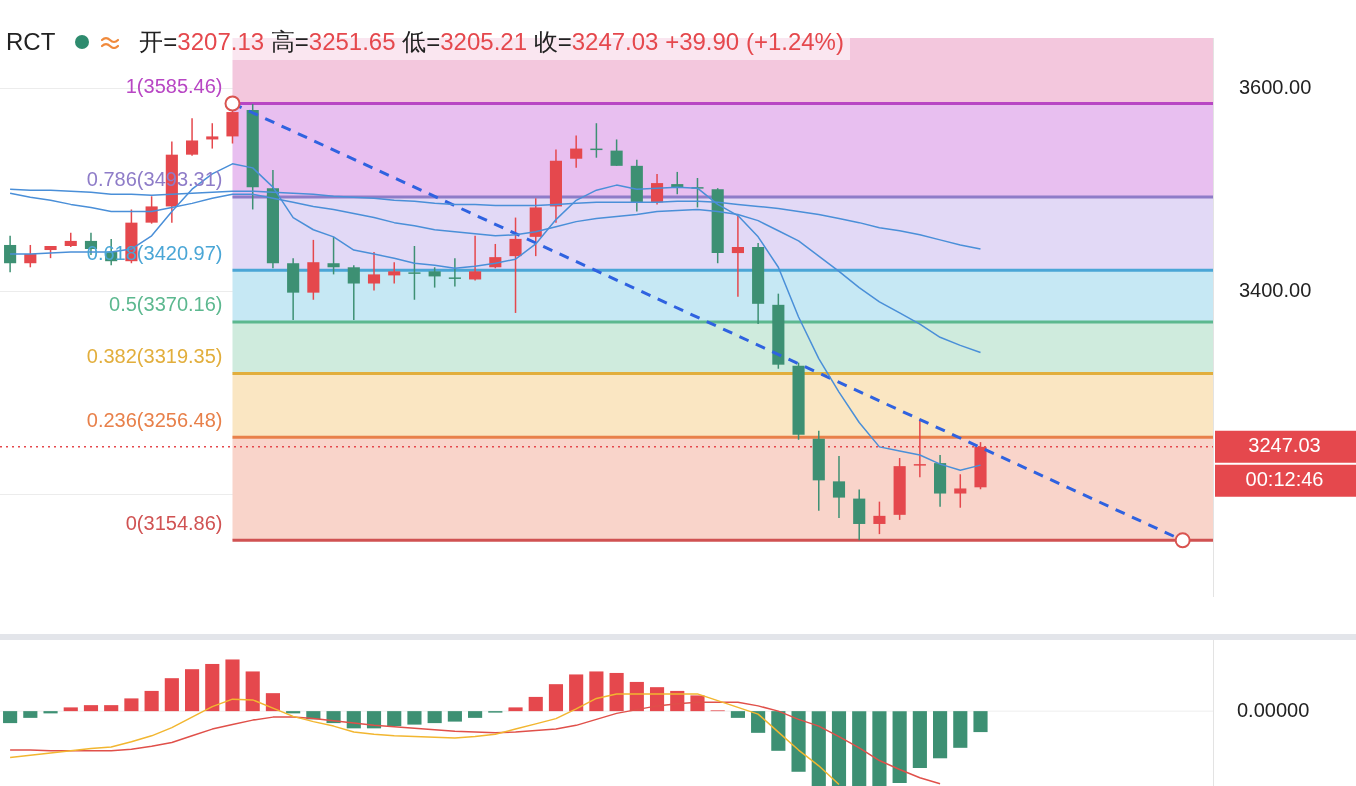  What do you see at coordinates (491, 41) in the screenshot?
I see `text: 开=3207.13 高=3251.65 低=3205.21 收=3247.03 +39.90 (+1.24%)` at bounding box center [491, 41].